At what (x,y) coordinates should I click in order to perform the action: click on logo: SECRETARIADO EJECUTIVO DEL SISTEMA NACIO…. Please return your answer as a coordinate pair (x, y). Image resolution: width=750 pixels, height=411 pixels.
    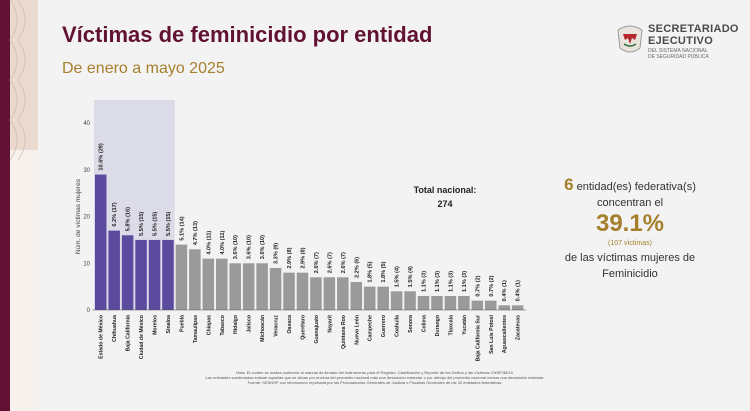
    Looking at the image, I should click on (679, 42).